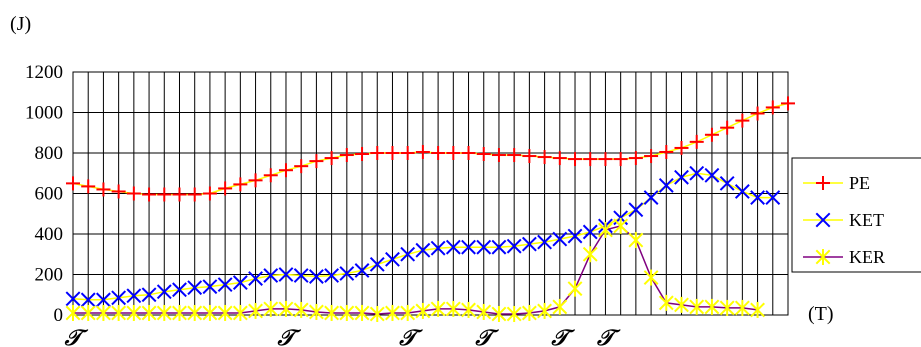 The width and height of the screenshot is (921, 347). I want to click on y-tick-label: 800, so click(49, 153).